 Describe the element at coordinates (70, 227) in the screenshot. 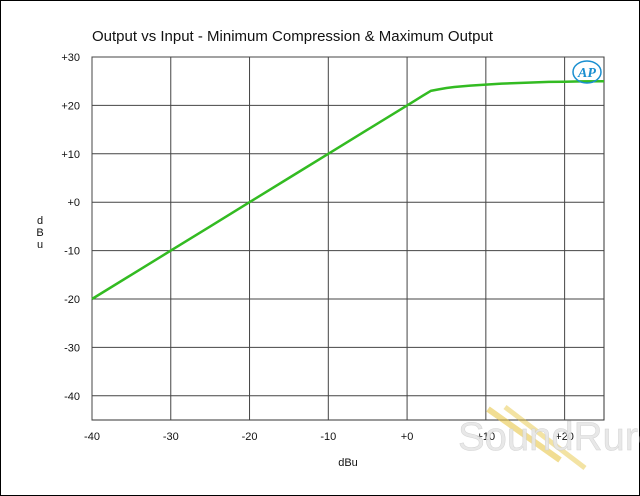

I see `y-tick-labels: +30 +20 +10 +0 -10 -20 -30 -40` at that location.